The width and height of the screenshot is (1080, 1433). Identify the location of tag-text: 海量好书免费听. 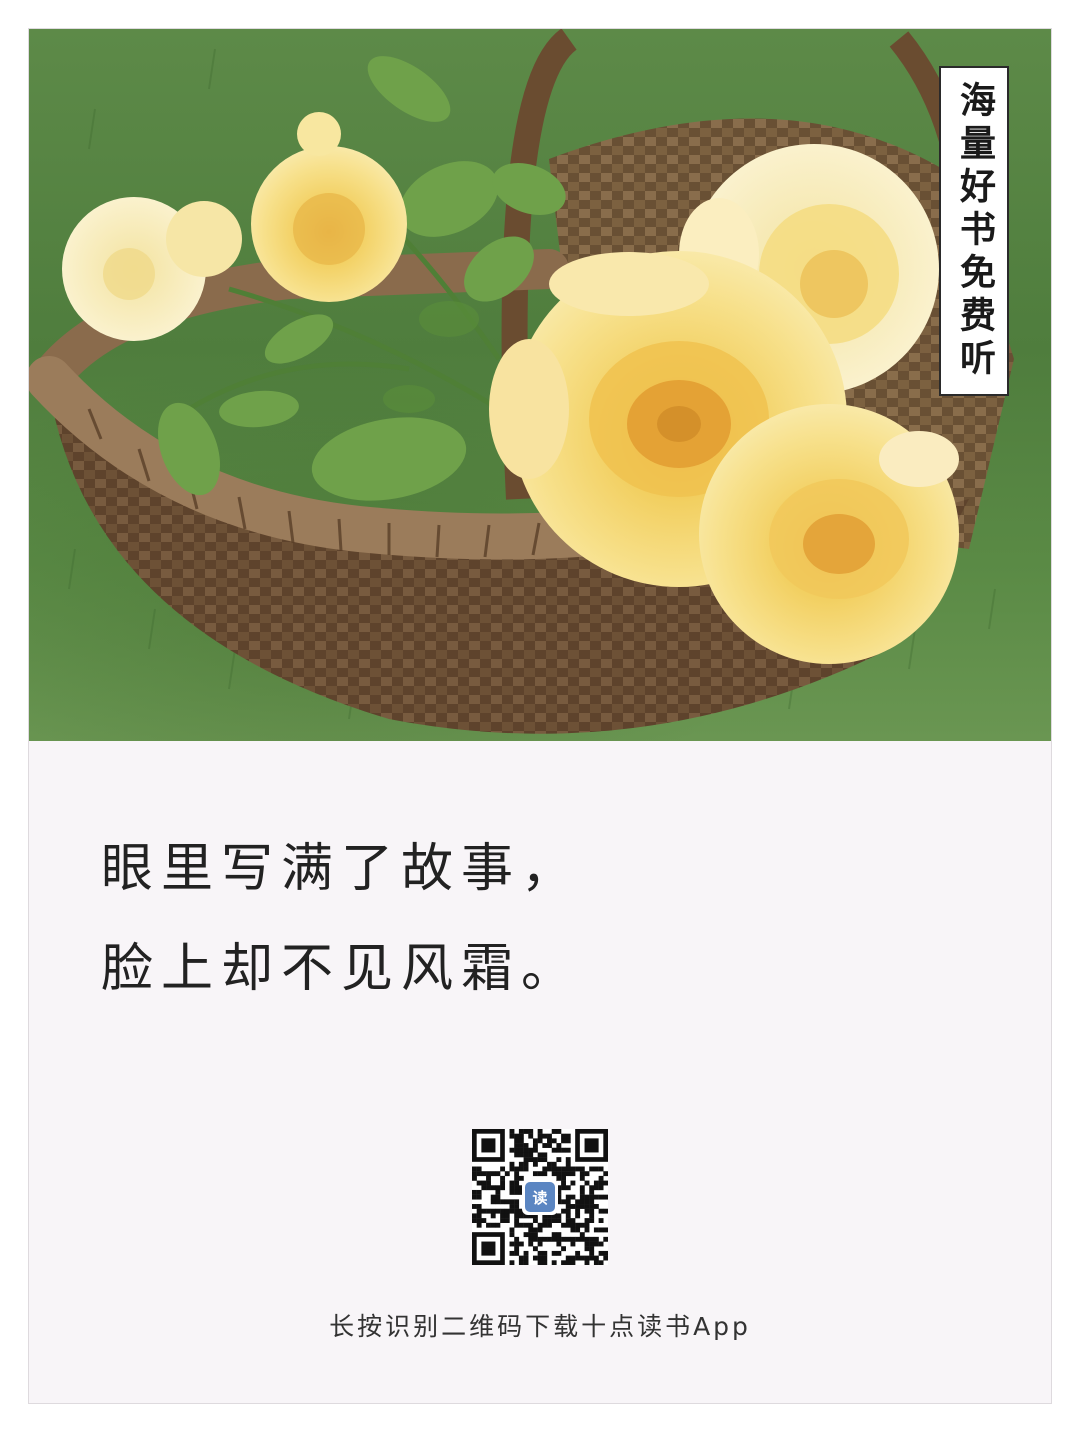
(974, 231).